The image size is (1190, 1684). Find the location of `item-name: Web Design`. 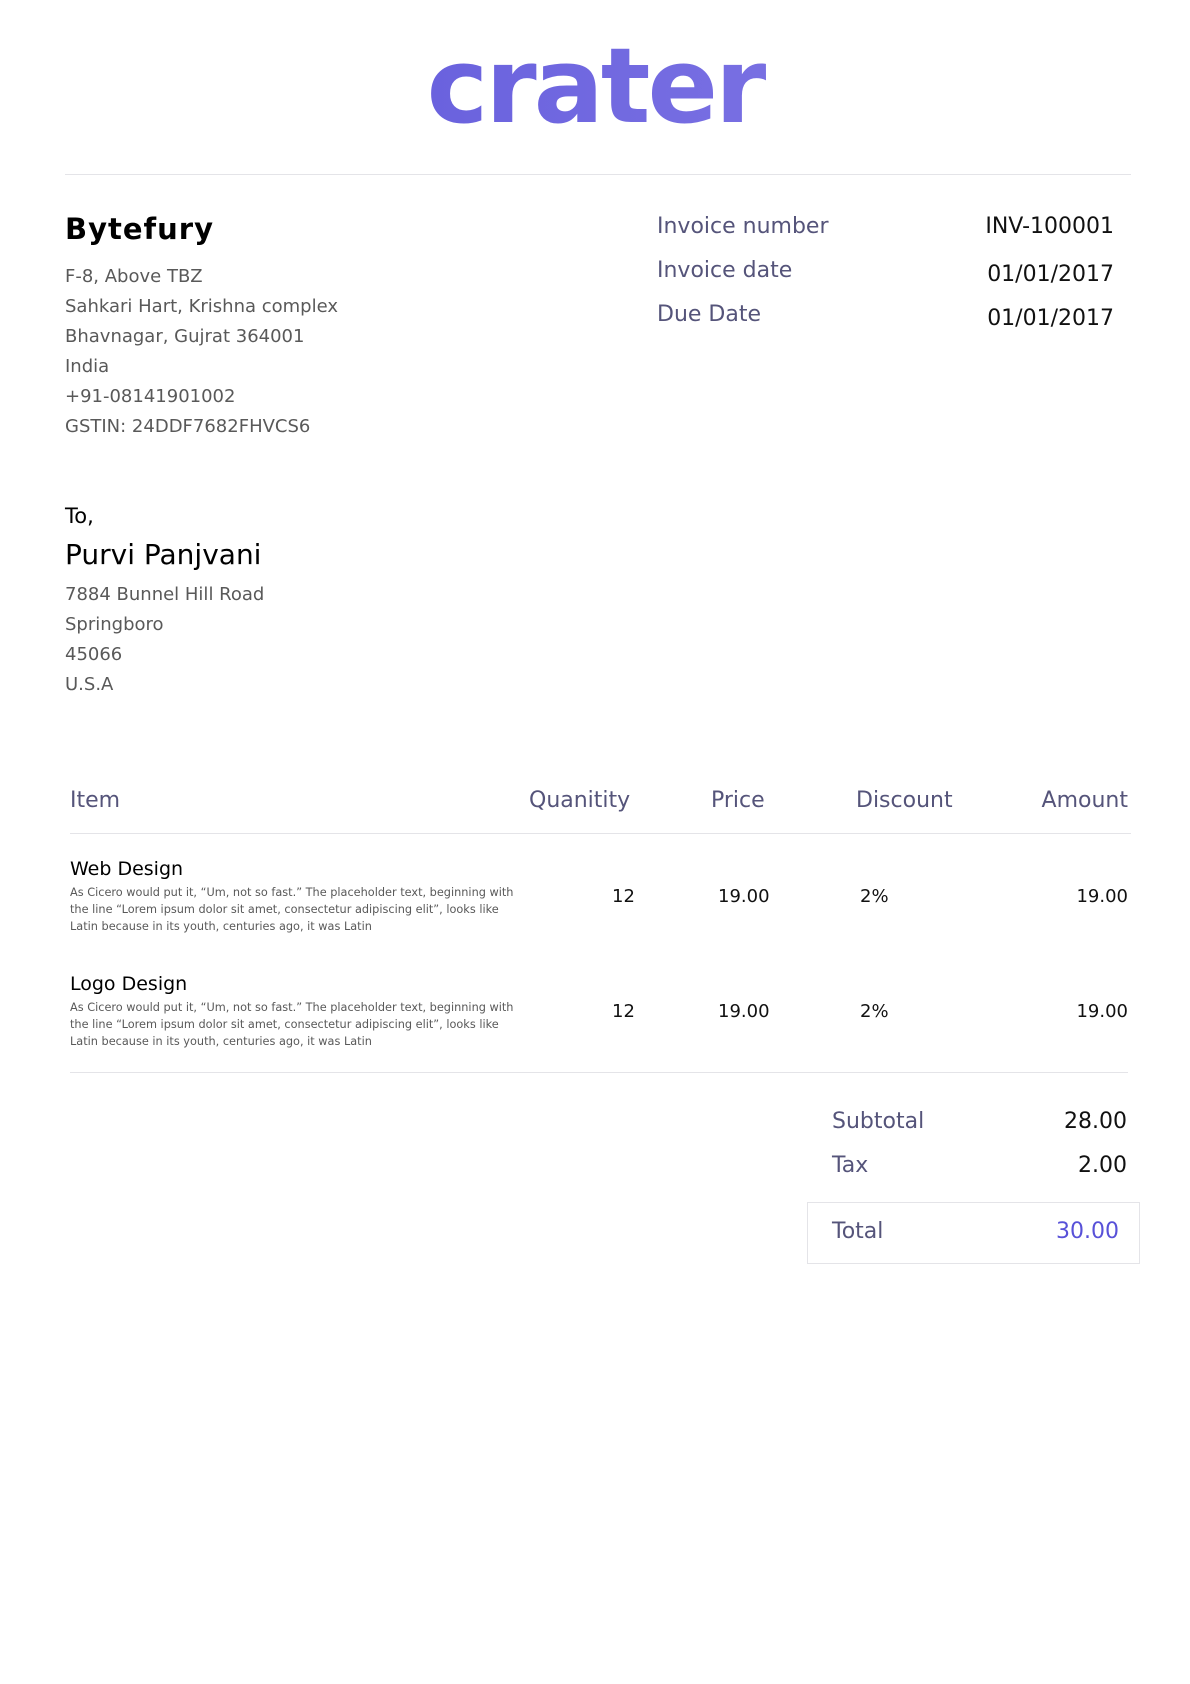

item-name: Web Design is located at coordinates (127, 869).